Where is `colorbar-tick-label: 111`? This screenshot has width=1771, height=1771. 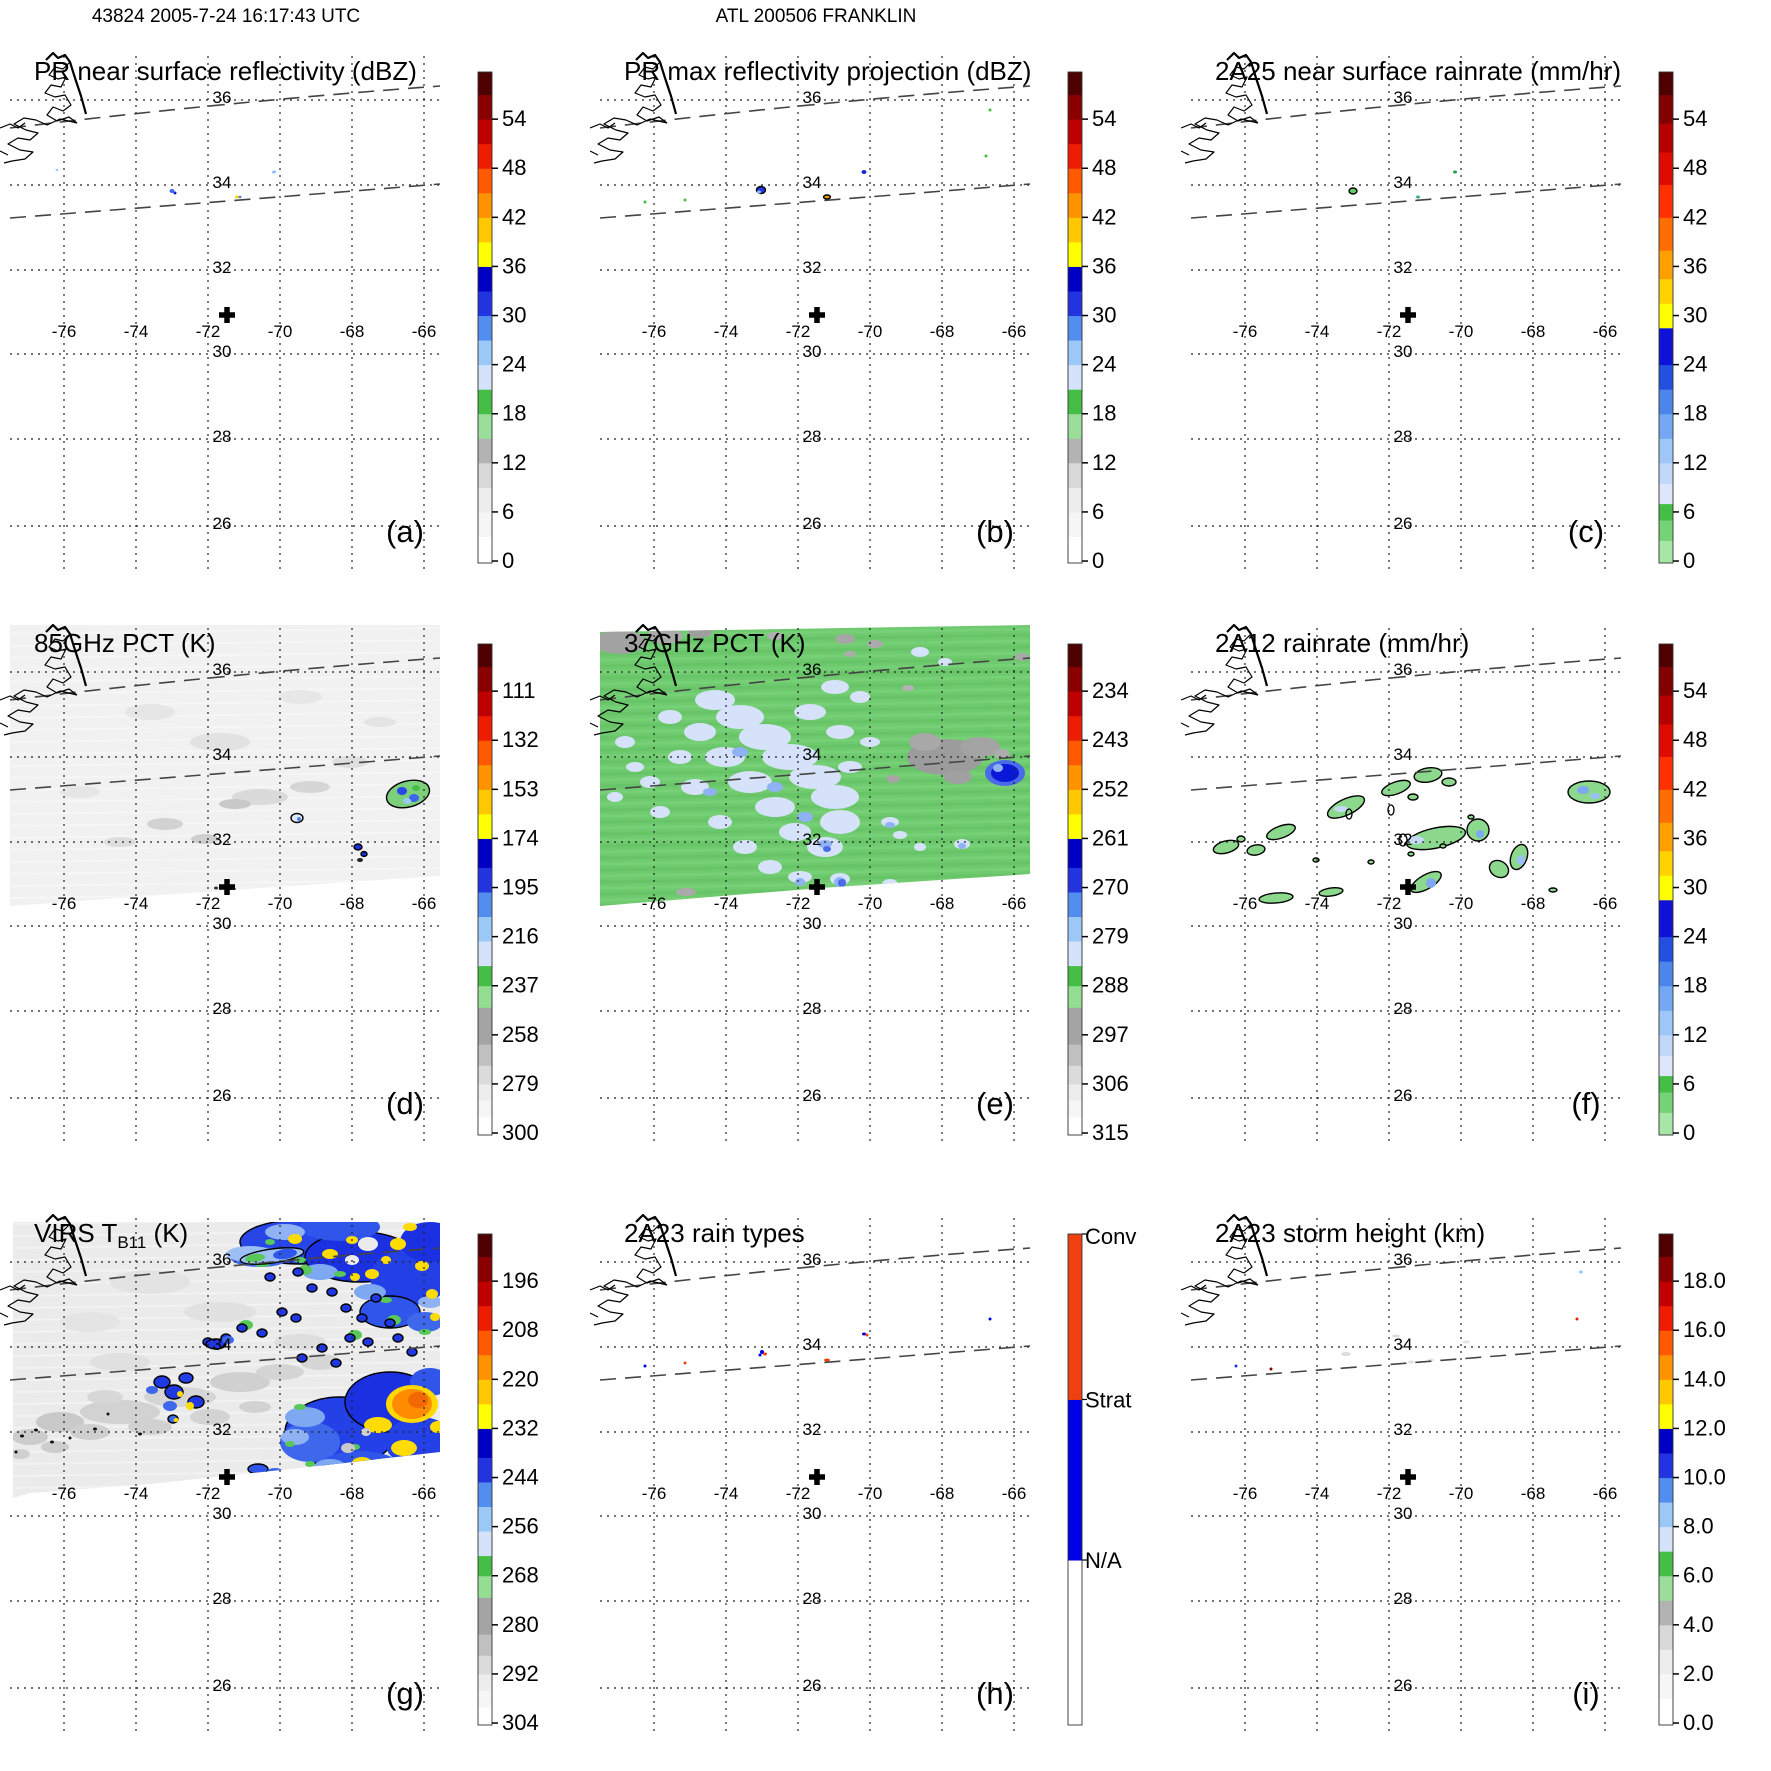 colorbar-tick-label: 111 is located at coordinates (518, 690).